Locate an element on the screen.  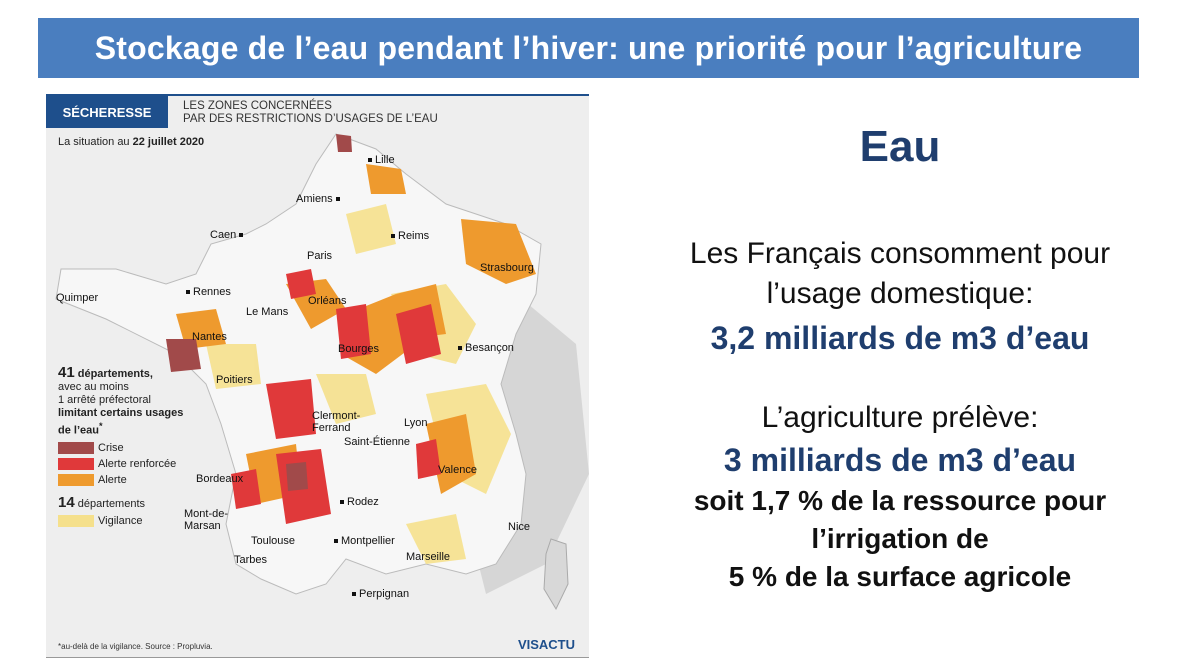
header-rule is located at coordinates (317, 95).